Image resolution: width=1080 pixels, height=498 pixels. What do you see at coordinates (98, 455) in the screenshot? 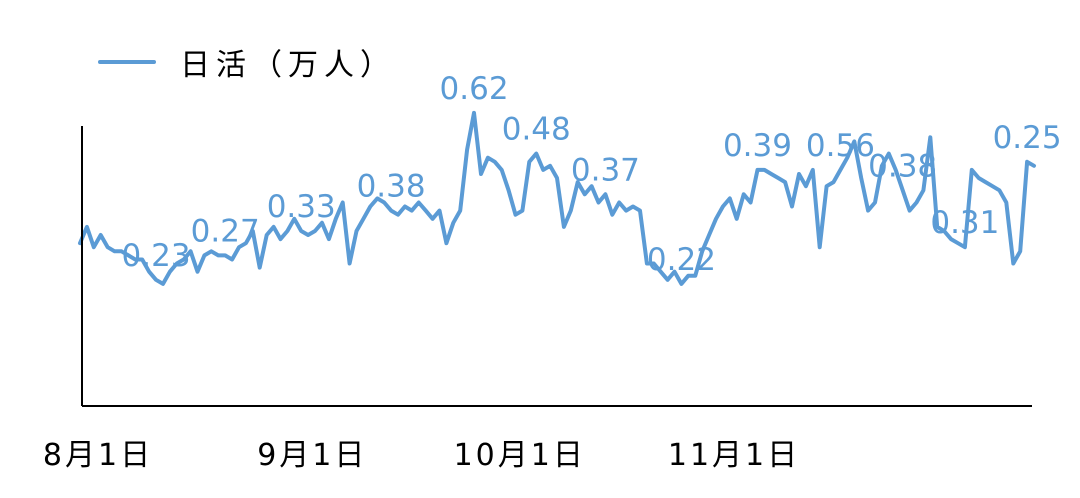
I see `x-tick-label: 8月1日` at bounding box center [98, 455].